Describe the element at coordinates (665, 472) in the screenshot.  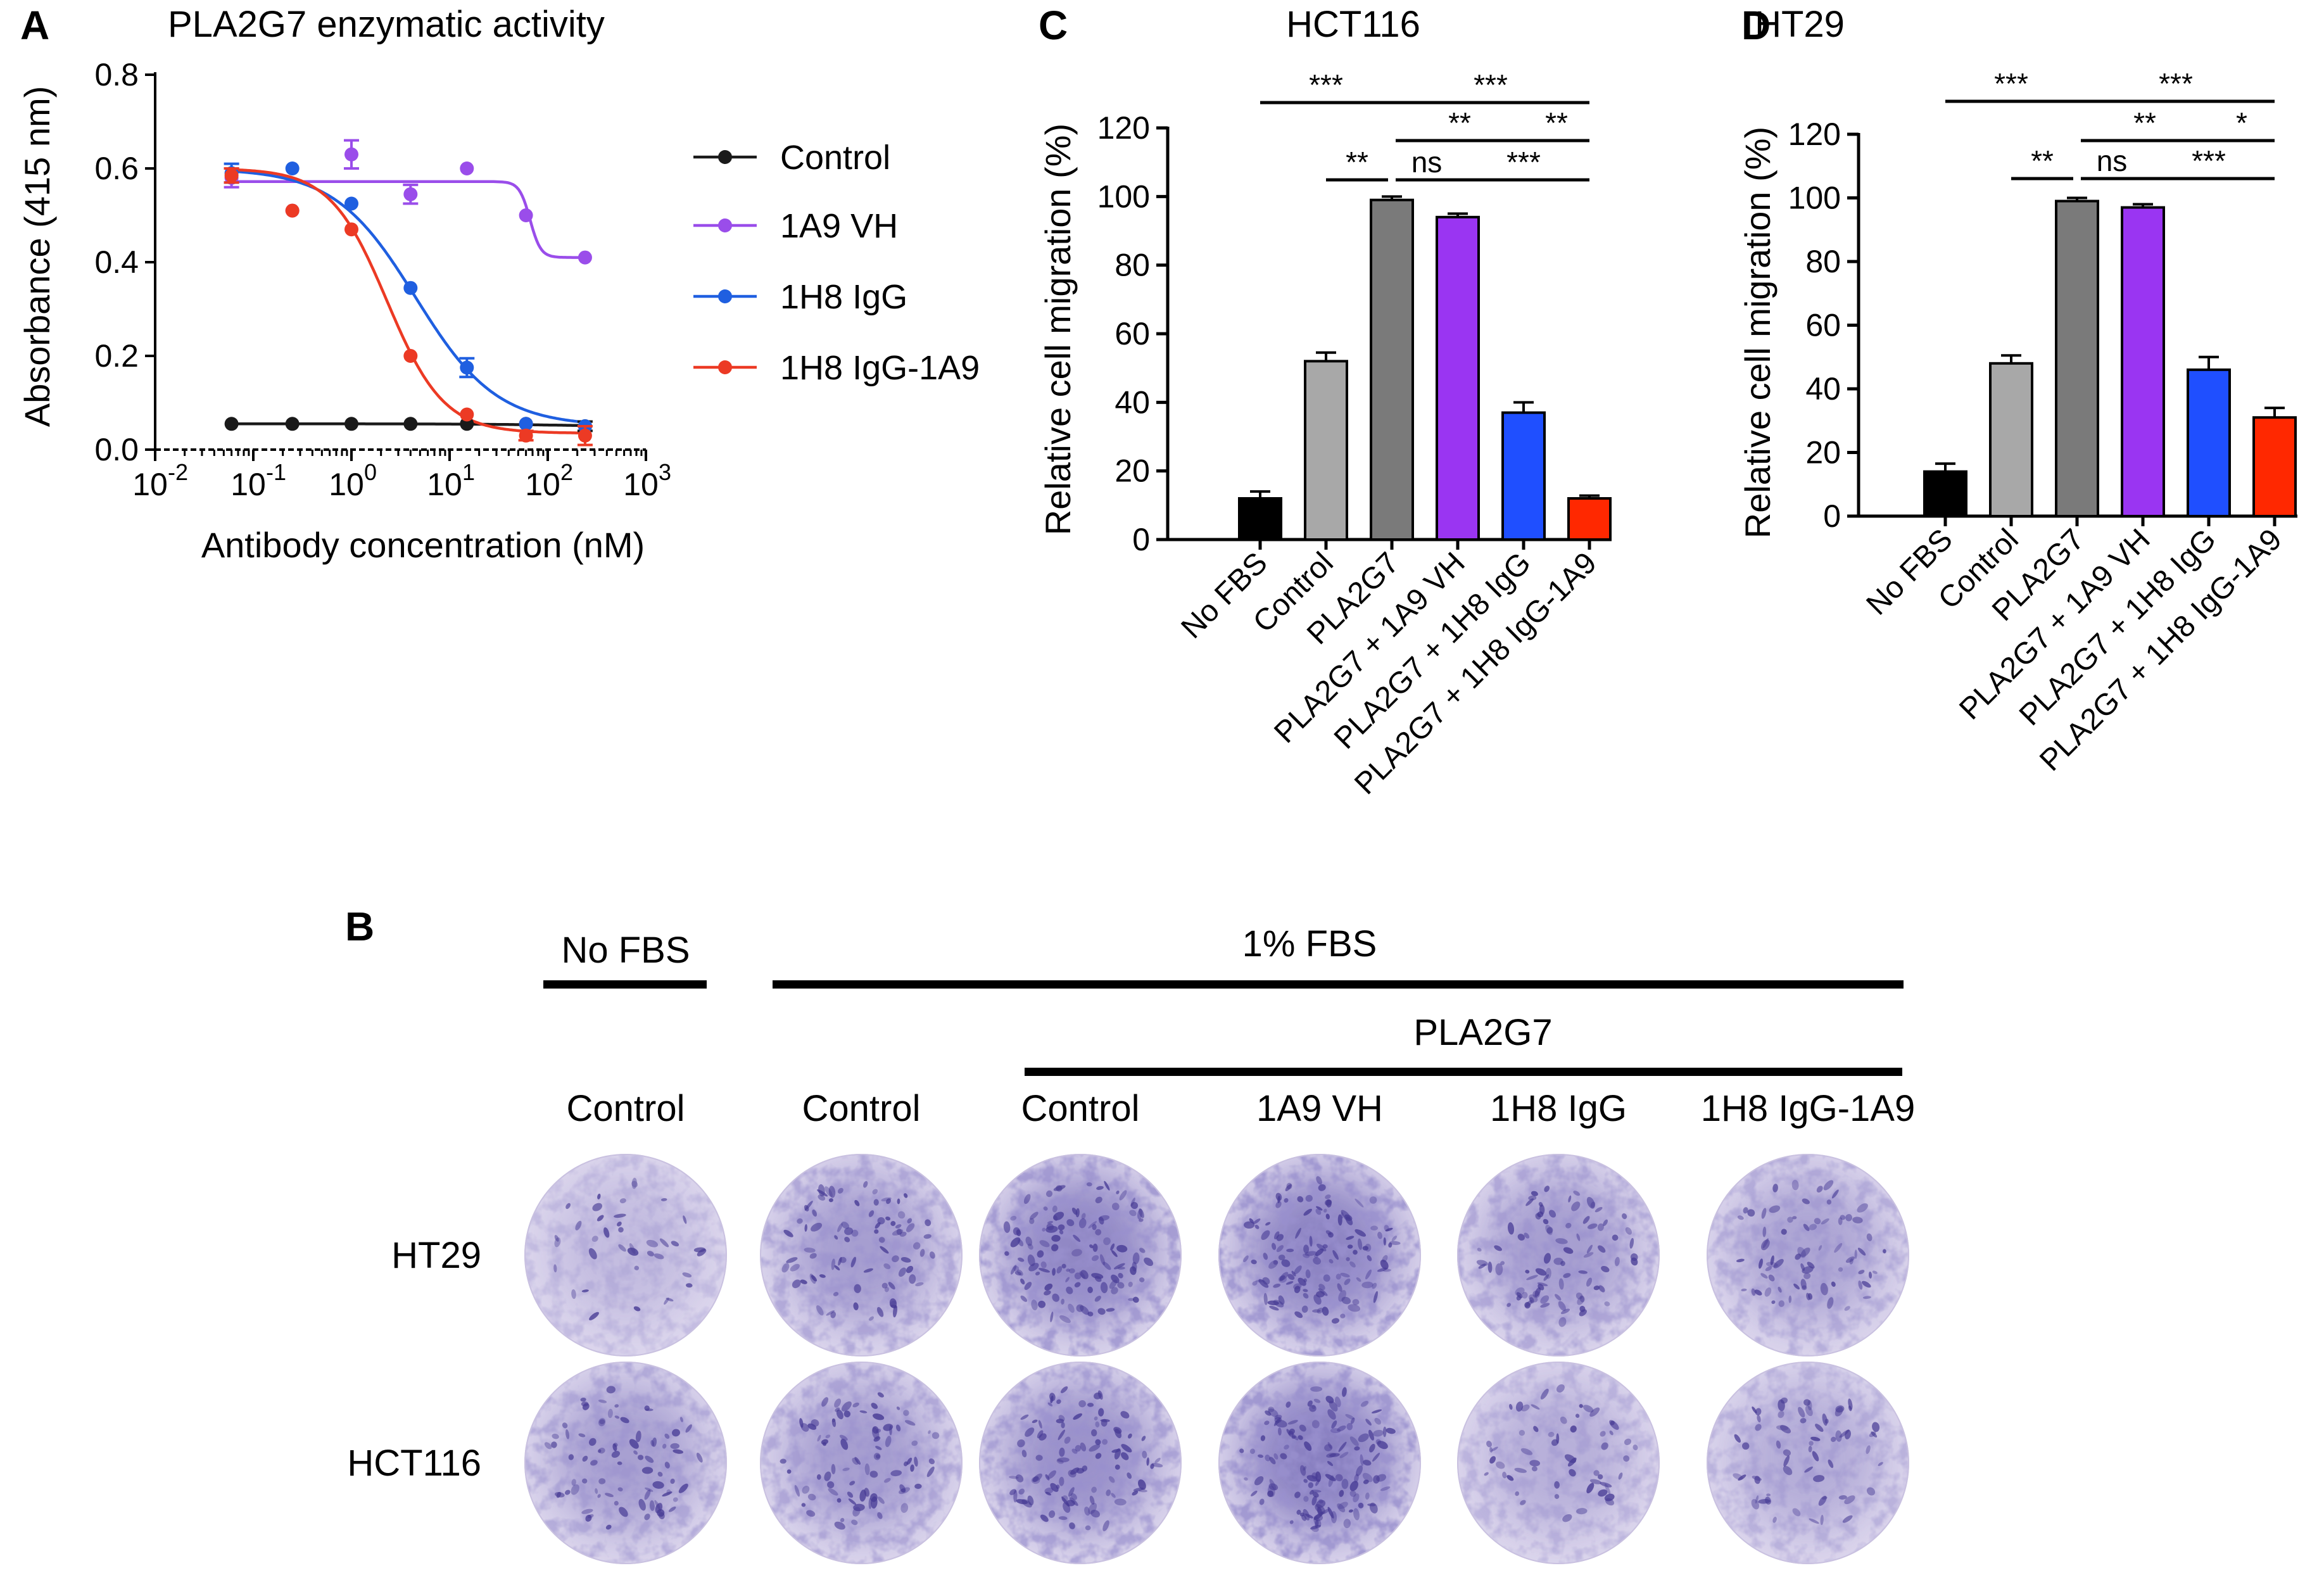
I see `x-tick-exponent: 3` at that location.